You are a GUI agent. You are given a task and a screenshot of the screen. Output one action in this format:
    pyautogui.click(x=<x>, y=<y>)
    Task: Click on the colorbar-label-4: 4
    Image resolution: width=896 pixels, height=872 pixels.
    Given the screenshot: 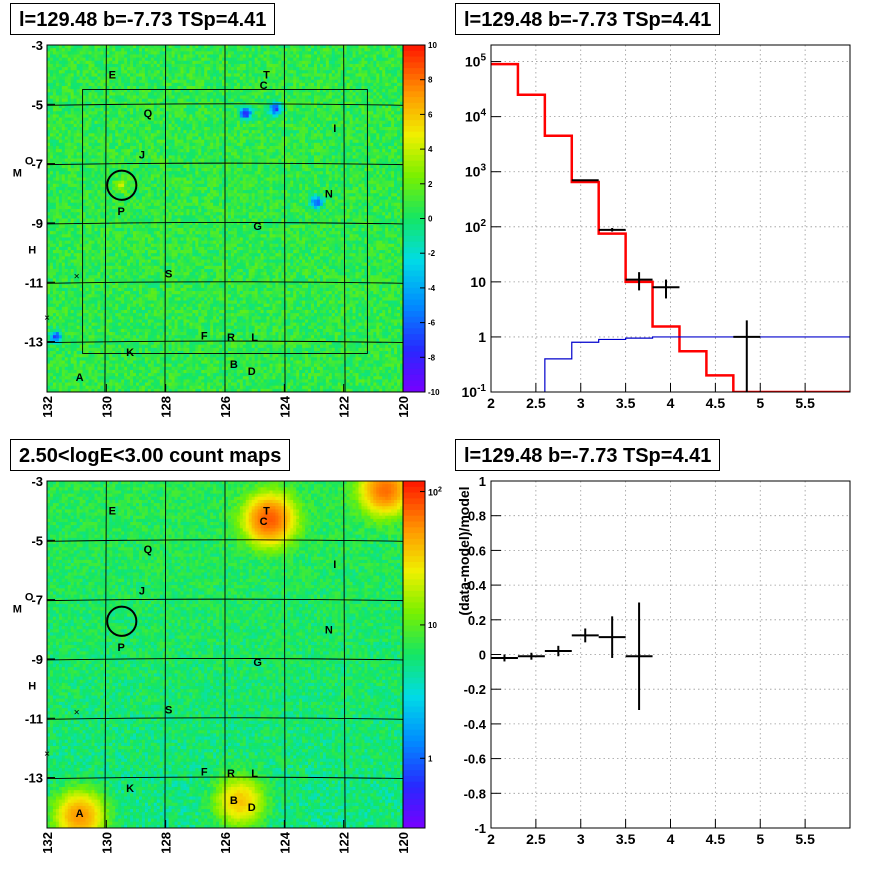 What is the action you would take?
    pyautogui.click(x=430, y=149)
    